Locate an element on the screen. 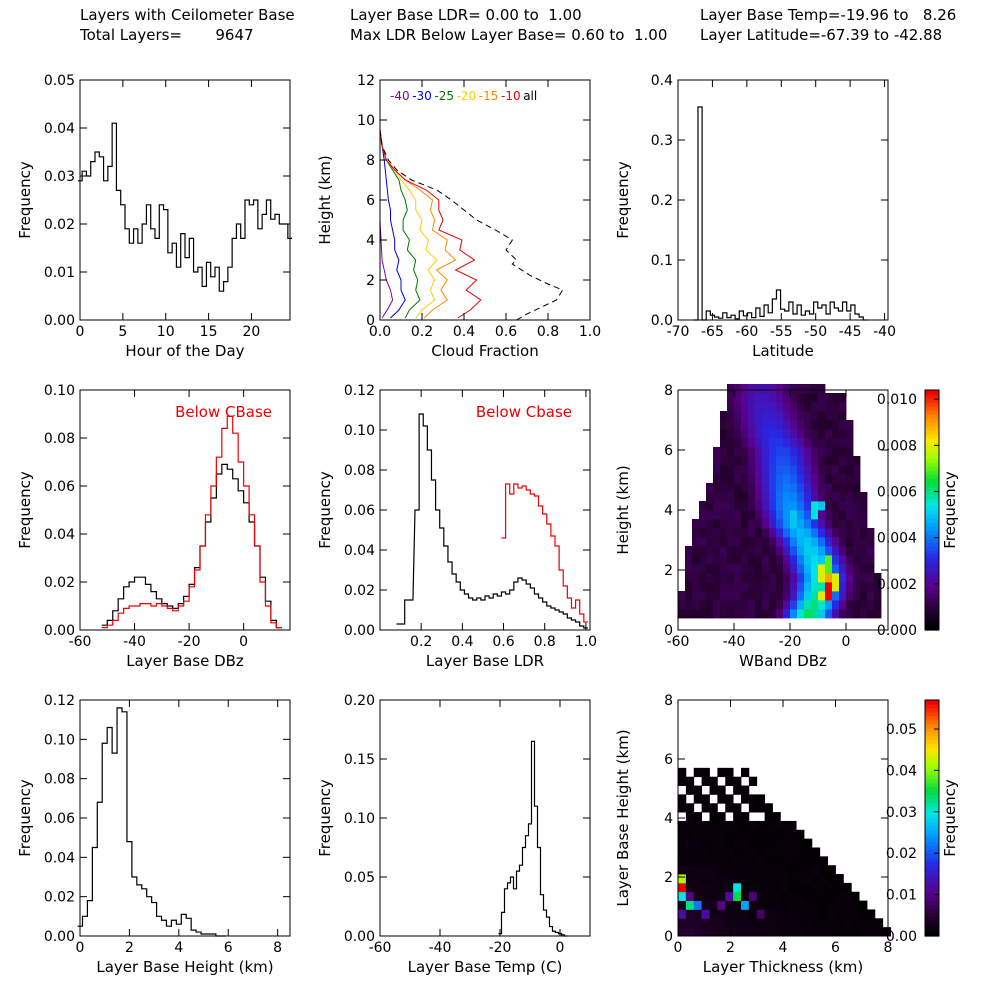 The image size is (1000, 1000). plot-frame is located at coordinates (783, 200).